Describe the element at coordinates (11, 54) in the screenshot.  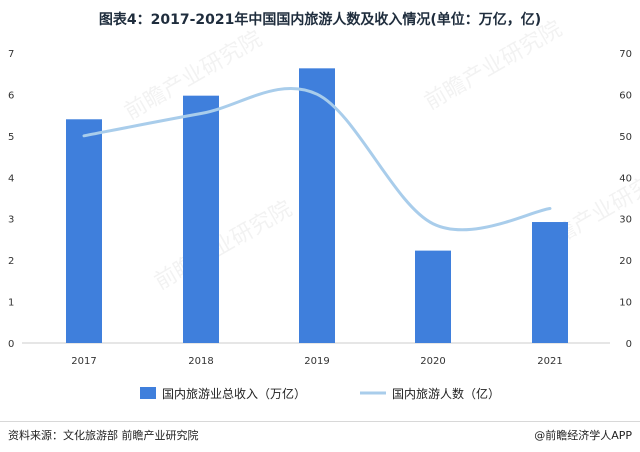
I see `left-y-tick-label: 7` at that location.